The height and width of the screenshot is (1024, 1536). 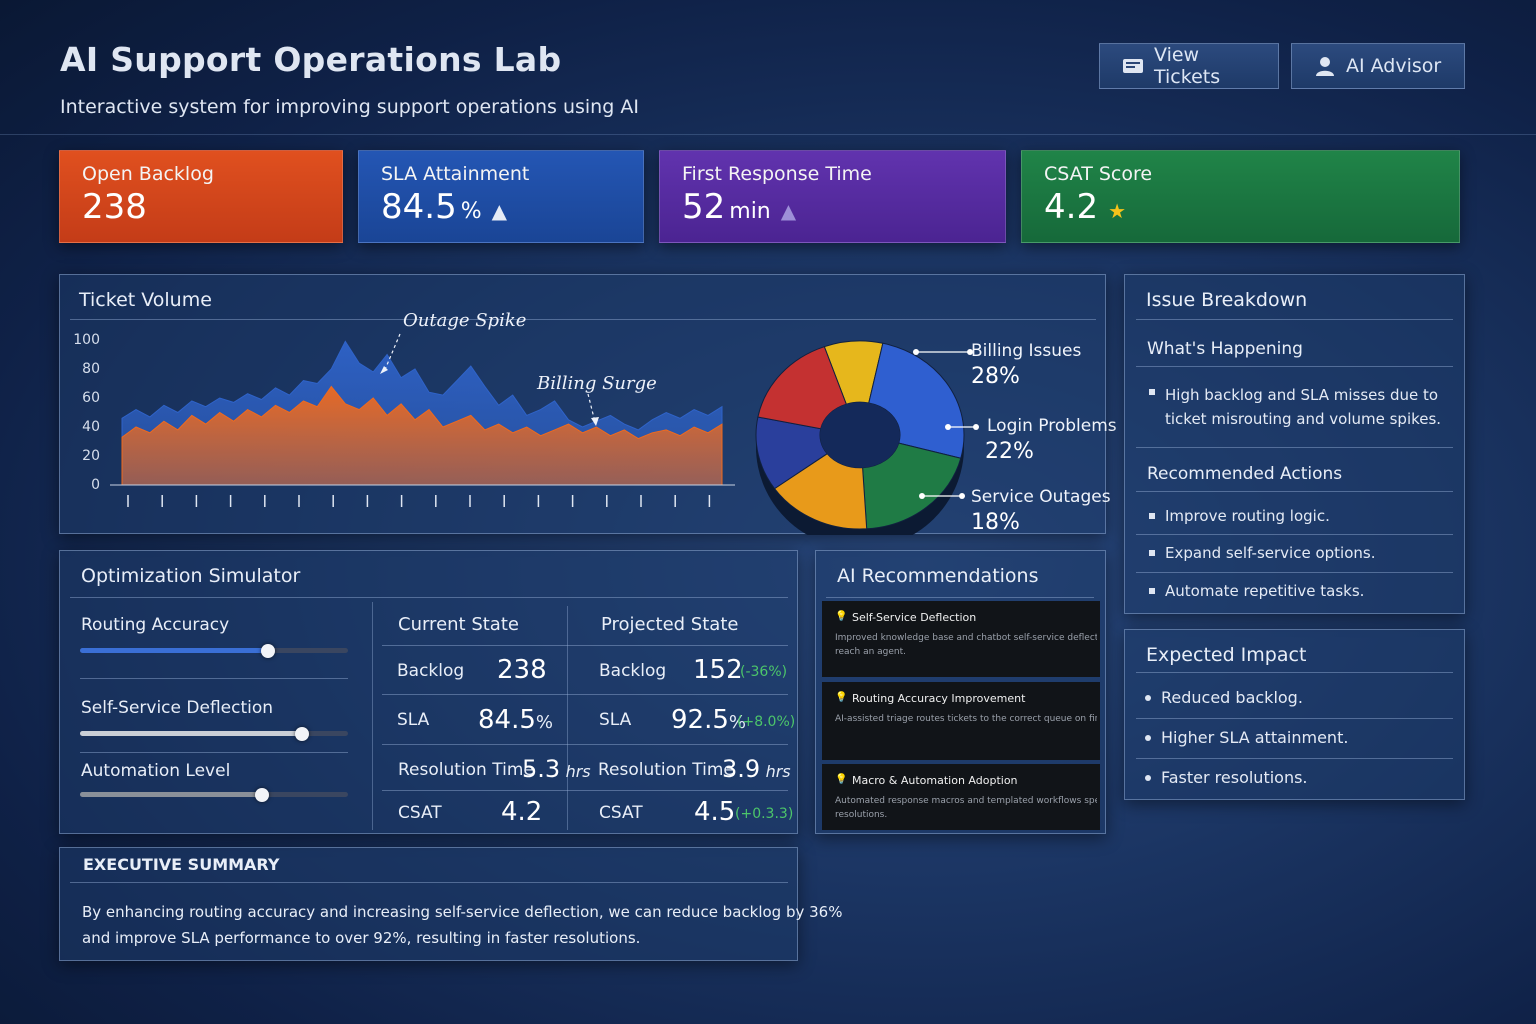 What do you see at coordinates (861, 815) in the screenshot?
I see `description-line: resolutions.` at bounding box center [861, 815].